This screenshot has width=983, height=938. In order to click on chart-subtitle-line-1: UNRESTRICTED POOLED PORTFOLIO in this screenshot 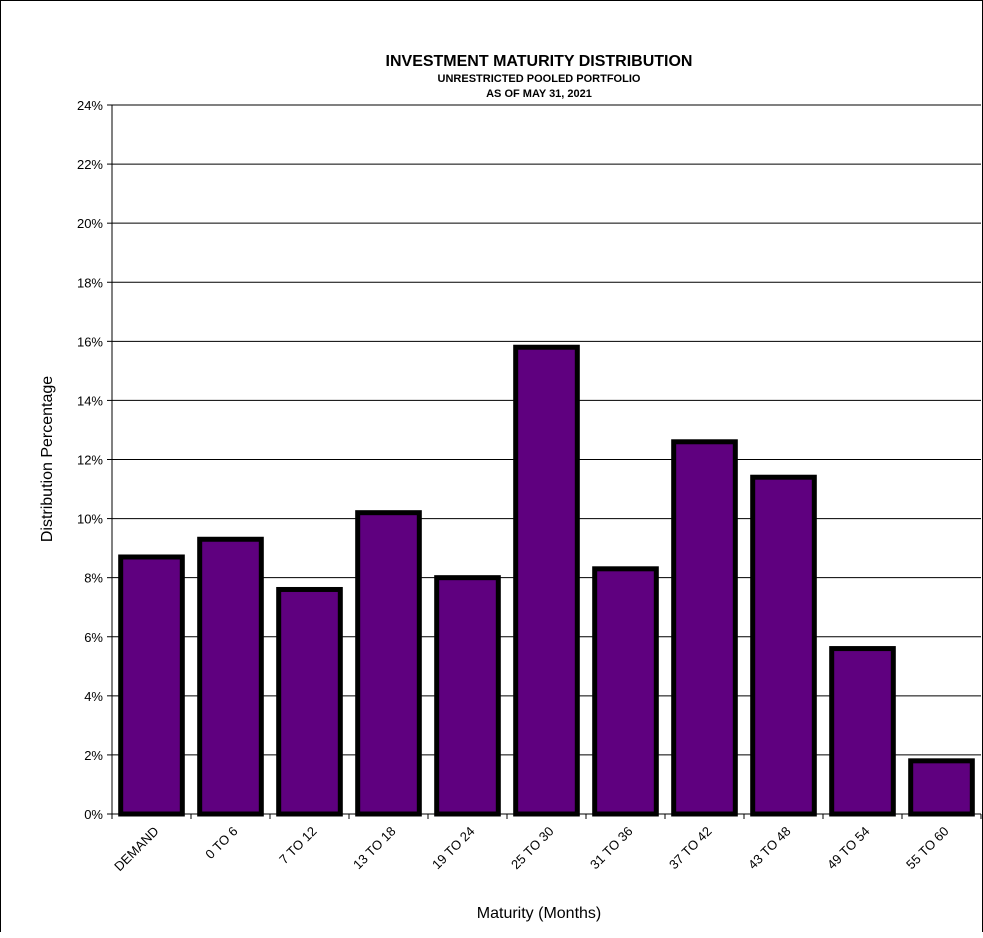, I will do `click(539, 79)`.